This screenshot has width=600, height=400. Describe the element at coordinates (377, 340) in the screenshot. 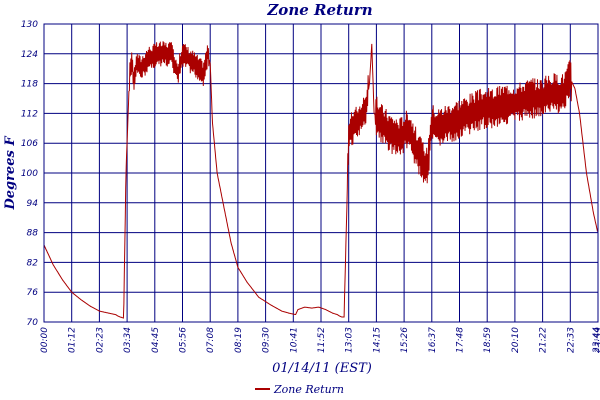

I see `x-tick-label: 14:15` at that location.